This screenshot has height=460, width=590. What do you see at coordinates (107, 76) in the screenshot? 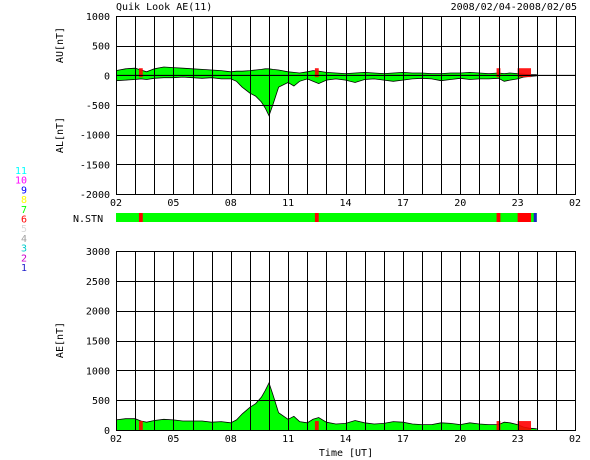
I see `y-tick-label: 0` at bounding box center [107, 76].